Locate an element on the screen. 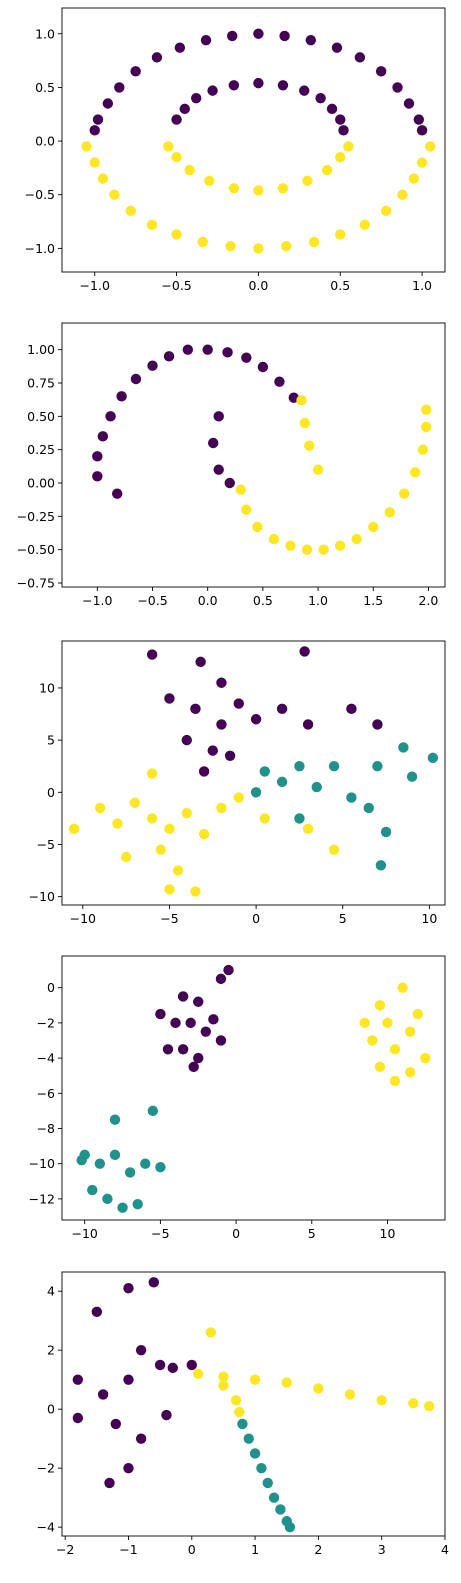  x-tick-label: 1.0 is located at coordinates (422, 285).